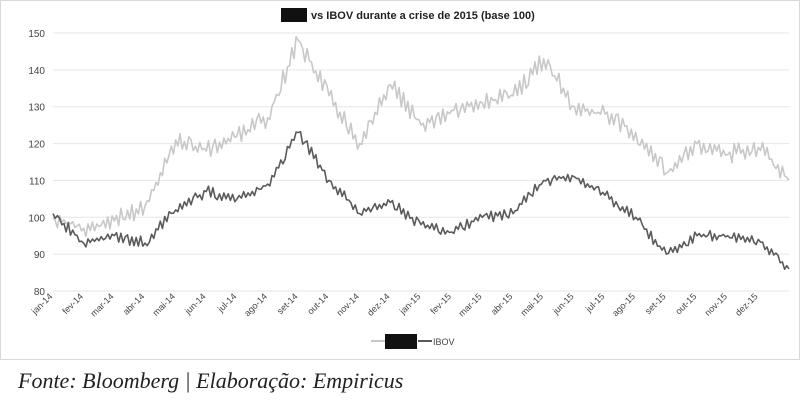  I want to click on x-tick-label: dez-14, so click(378, 304).